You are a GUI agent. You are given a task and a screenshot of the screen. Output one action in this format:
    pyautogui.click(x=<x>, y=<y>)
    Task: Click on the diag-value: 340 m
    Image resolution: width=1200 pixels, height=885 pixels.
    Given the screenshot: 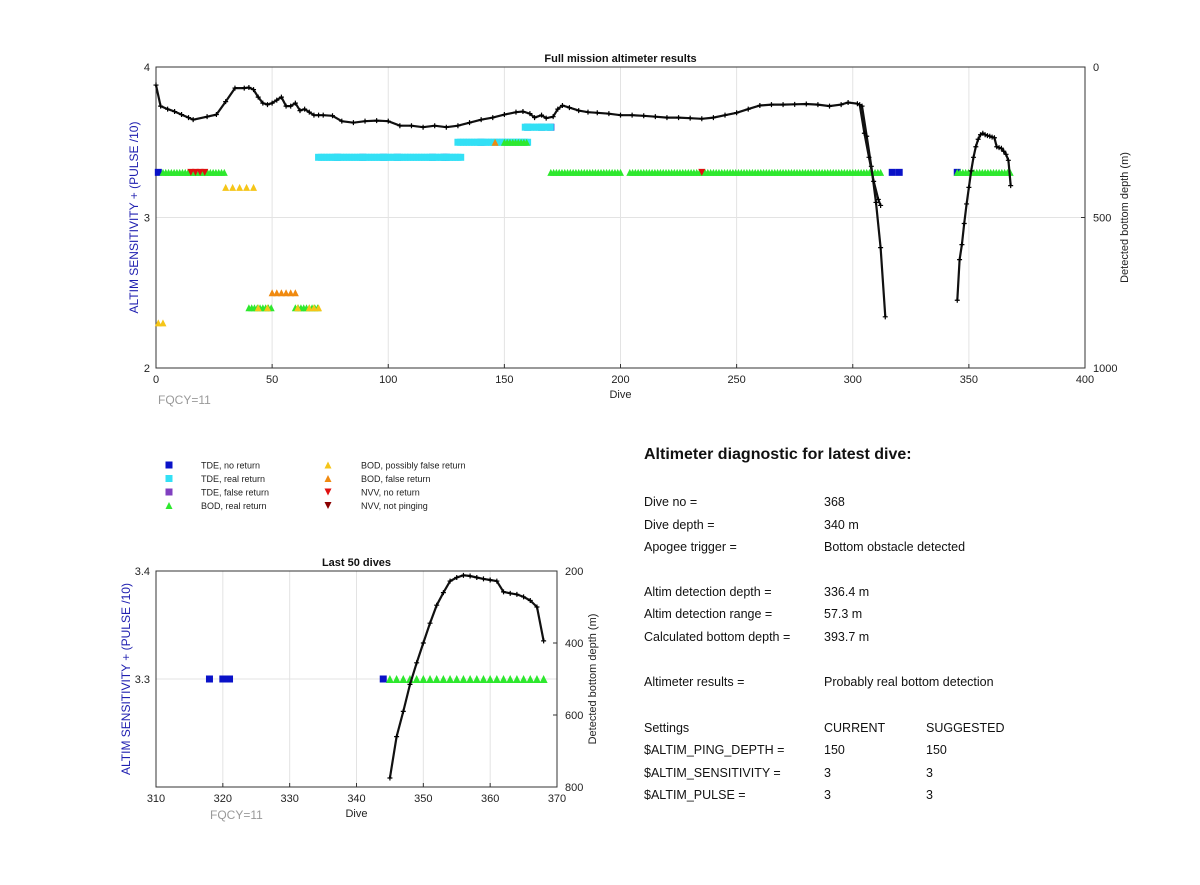 What is the action you would take?
    pyautogui.click(x=841, y=525)
    